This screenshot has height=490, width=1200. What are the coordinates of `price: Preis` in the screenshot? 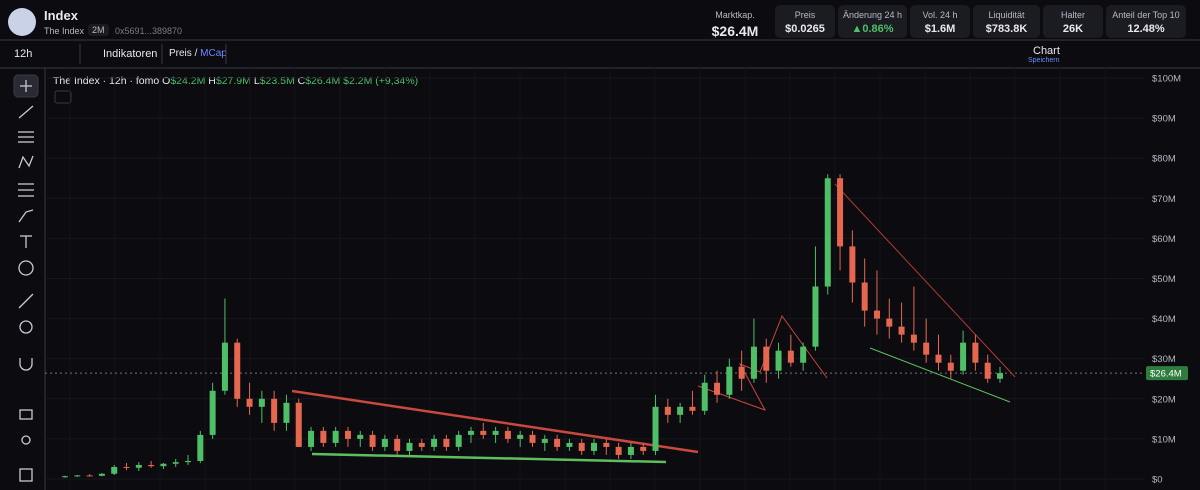 It's located at (180, 53).